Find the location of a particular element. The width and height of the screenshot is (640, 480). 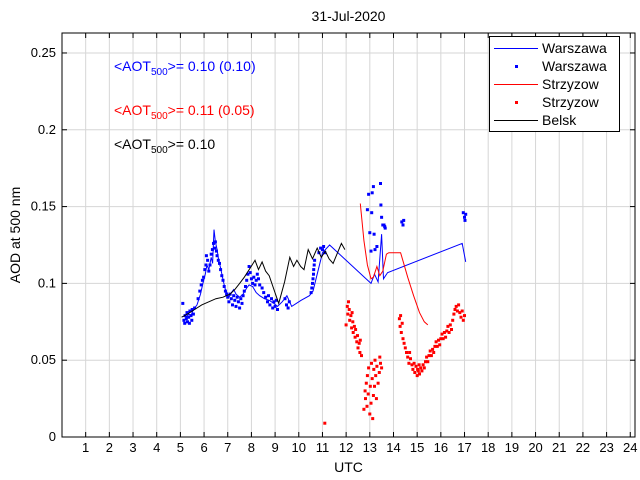

x-tick-label: 11 is located at coordinates (323, 447).